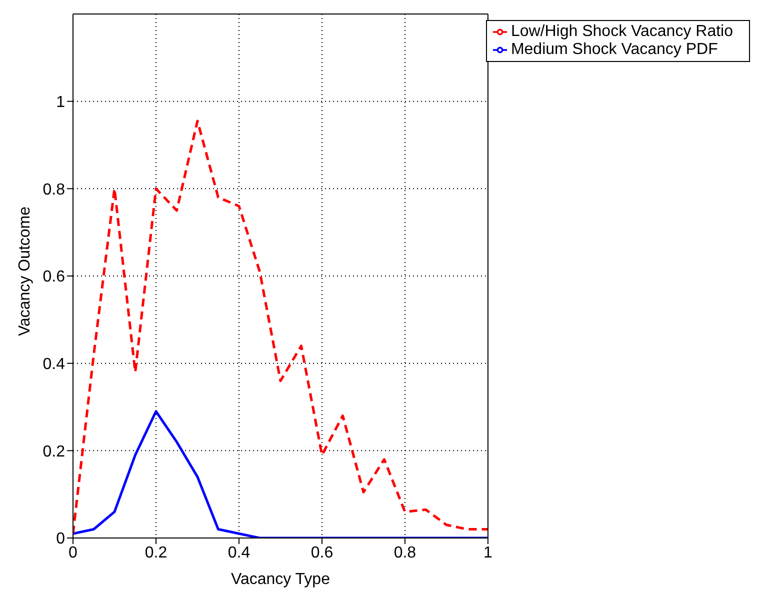 The width and height of the screenshot is (760, 604). I want to click on y-axis-title: Vacancy Outcome, so click(25, 271).